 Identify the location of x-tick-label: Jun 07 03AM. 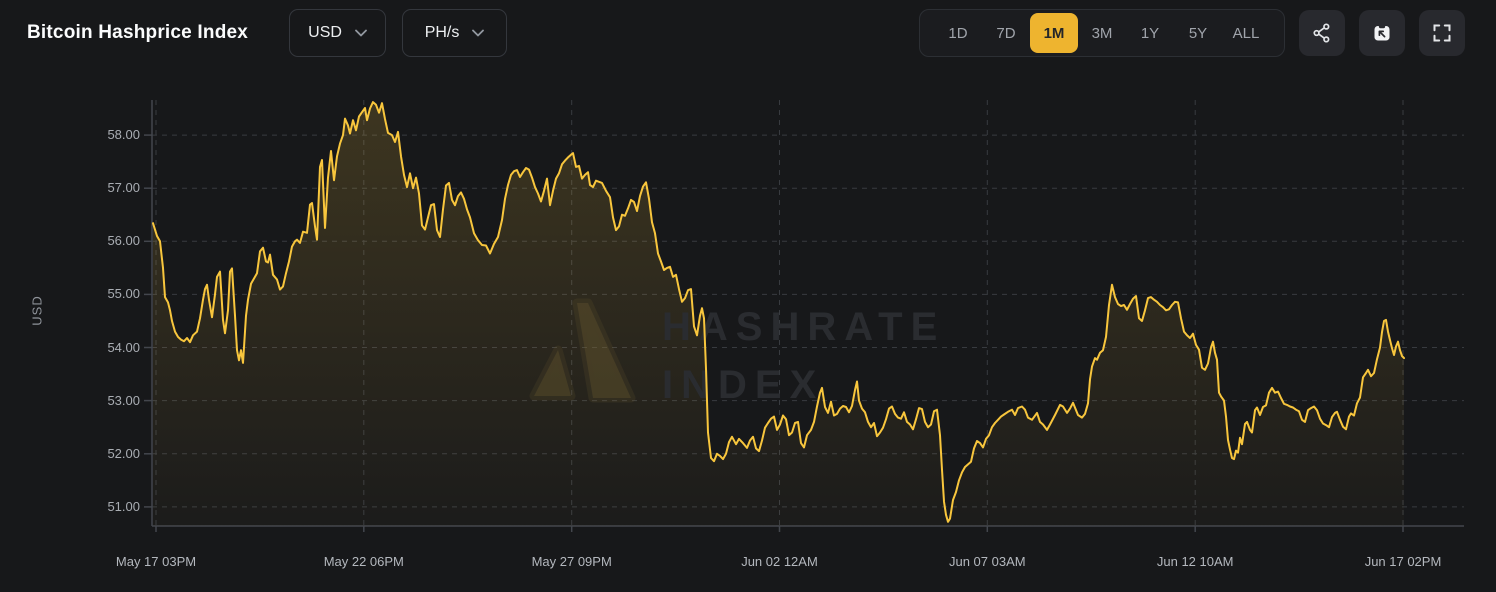
(987, 561).